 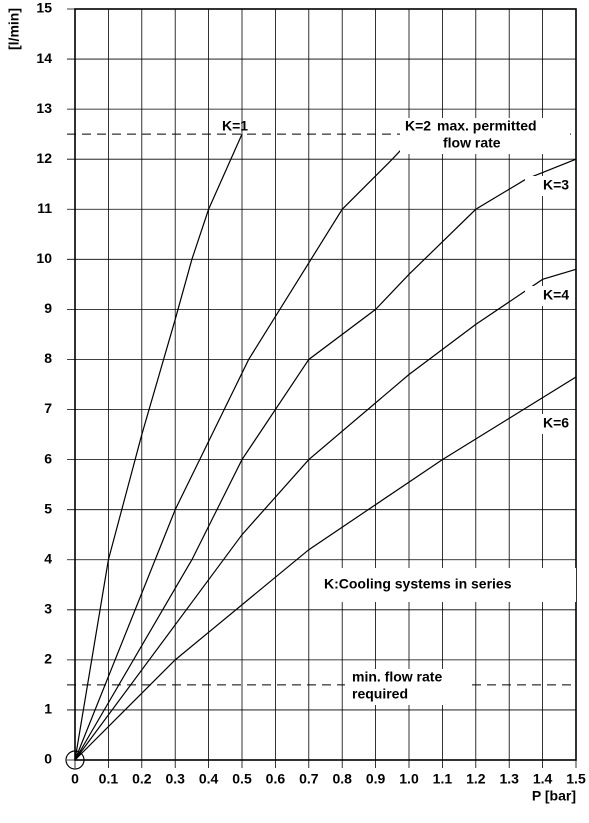 I want to click on y-tick-label: 2, so click(x=48, y=659).